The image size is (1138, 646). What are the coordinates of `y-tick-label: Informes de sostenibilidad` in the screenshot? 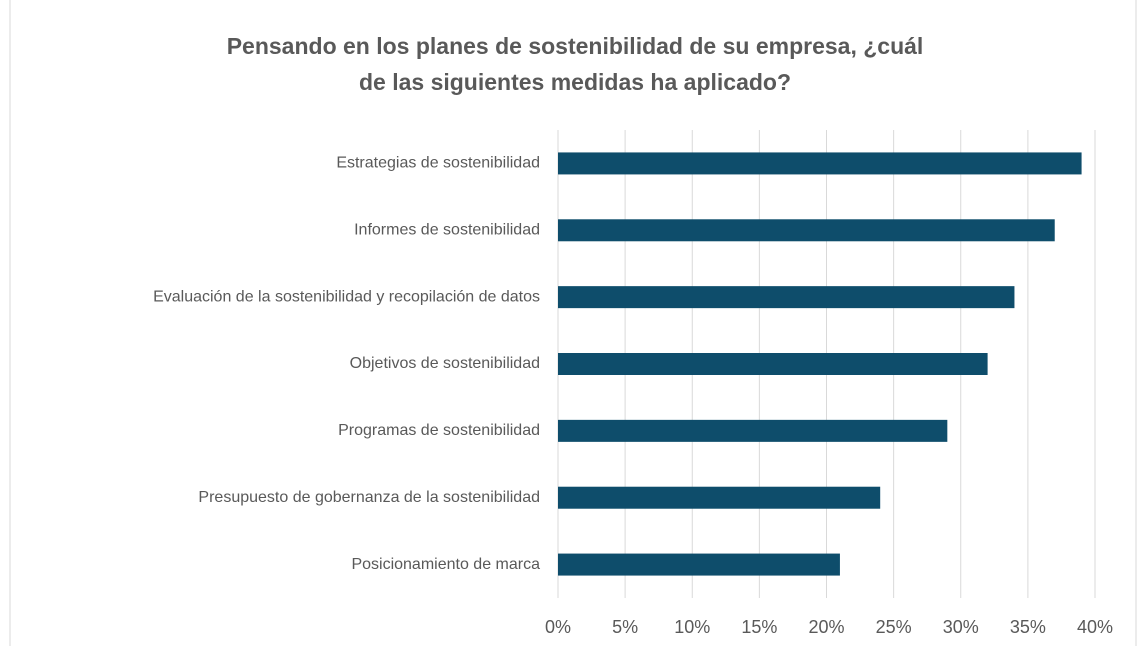 It's located at (447, 230).